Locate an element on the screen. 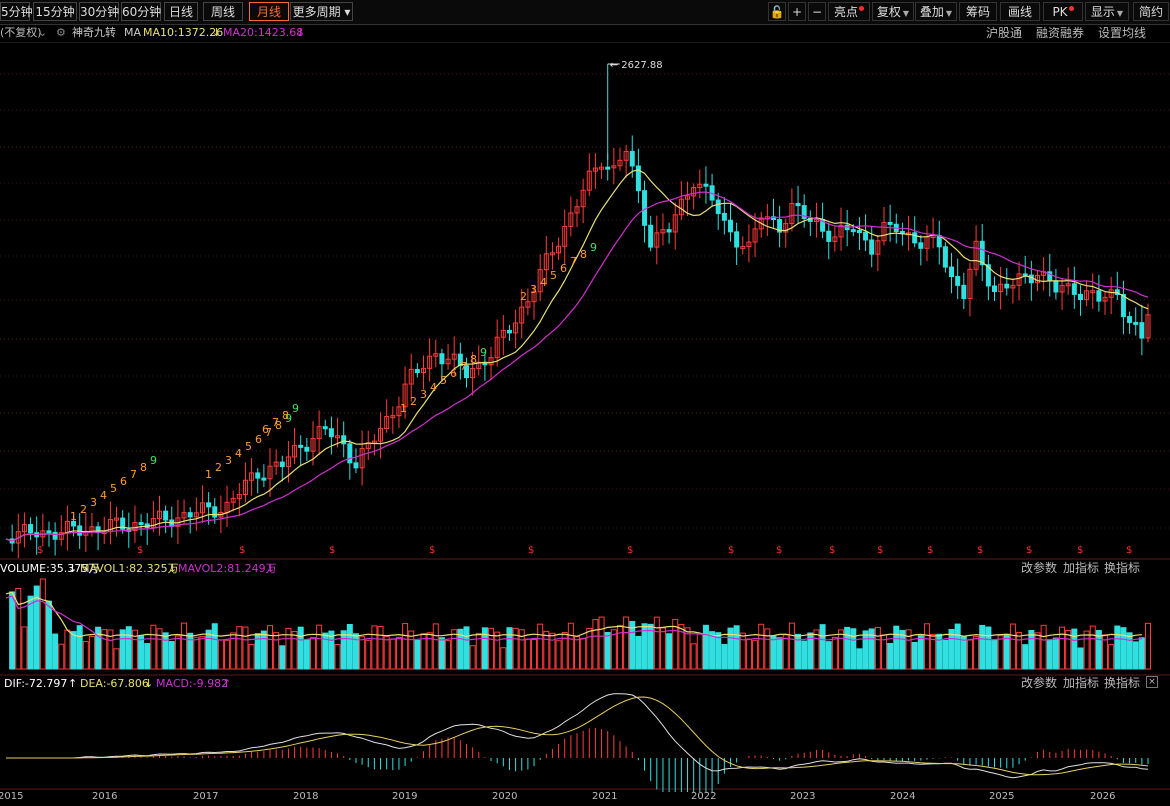  macd-close-icon: × is located at coordinates (1152, 682).